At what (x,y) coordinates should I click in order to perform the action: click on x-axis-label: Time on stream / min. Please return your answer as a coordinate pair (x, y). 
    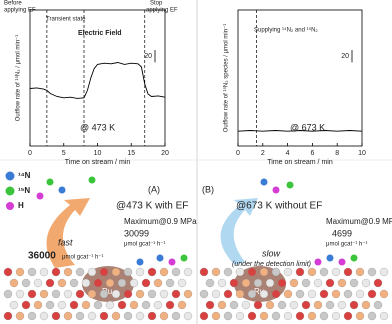
    Looking at the image, I should click on (300, 162).